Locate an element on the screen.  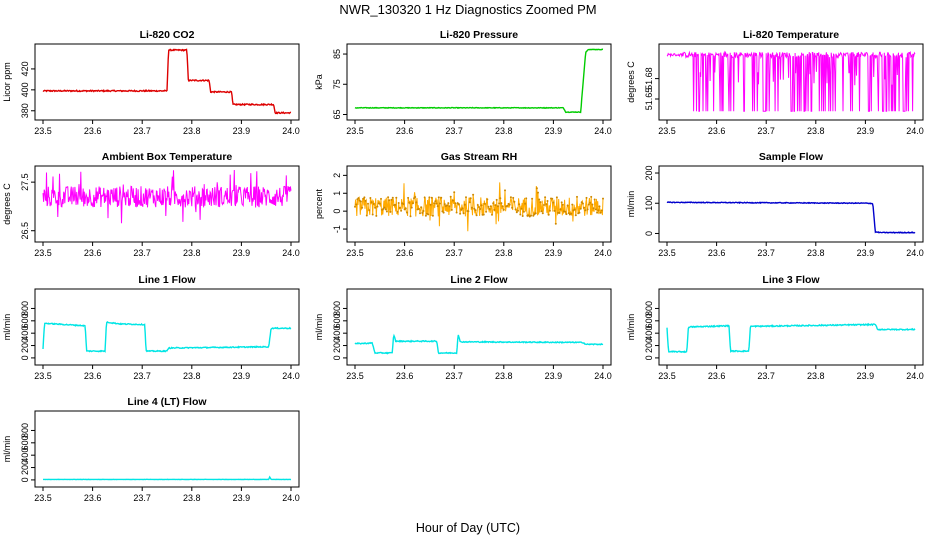
panel-title: Li-820 Pressure is located at coordinates (479, 35).